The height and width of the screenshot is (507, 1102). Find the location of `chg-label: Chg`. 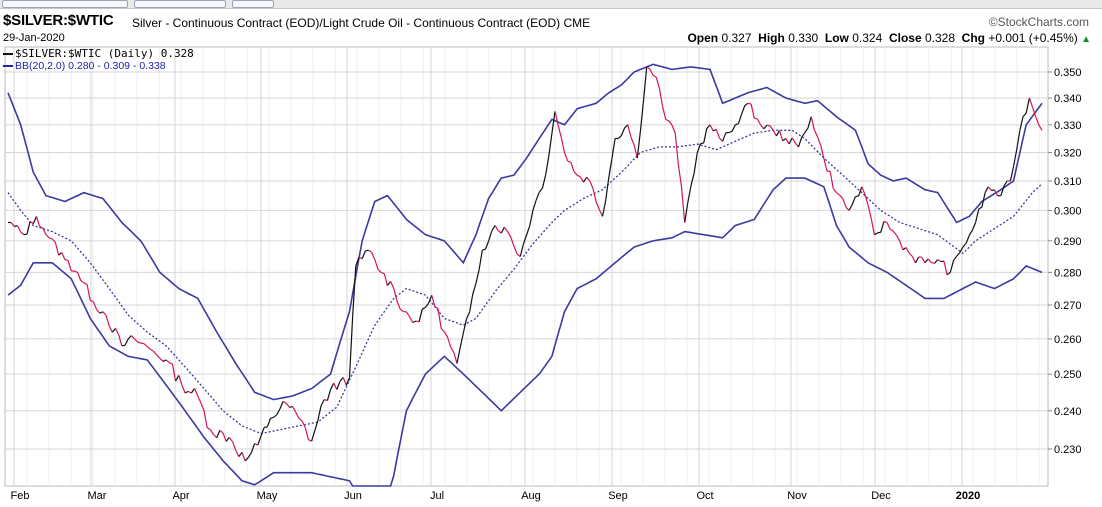

chg-label: Chg is located at coordinates (973, 38).